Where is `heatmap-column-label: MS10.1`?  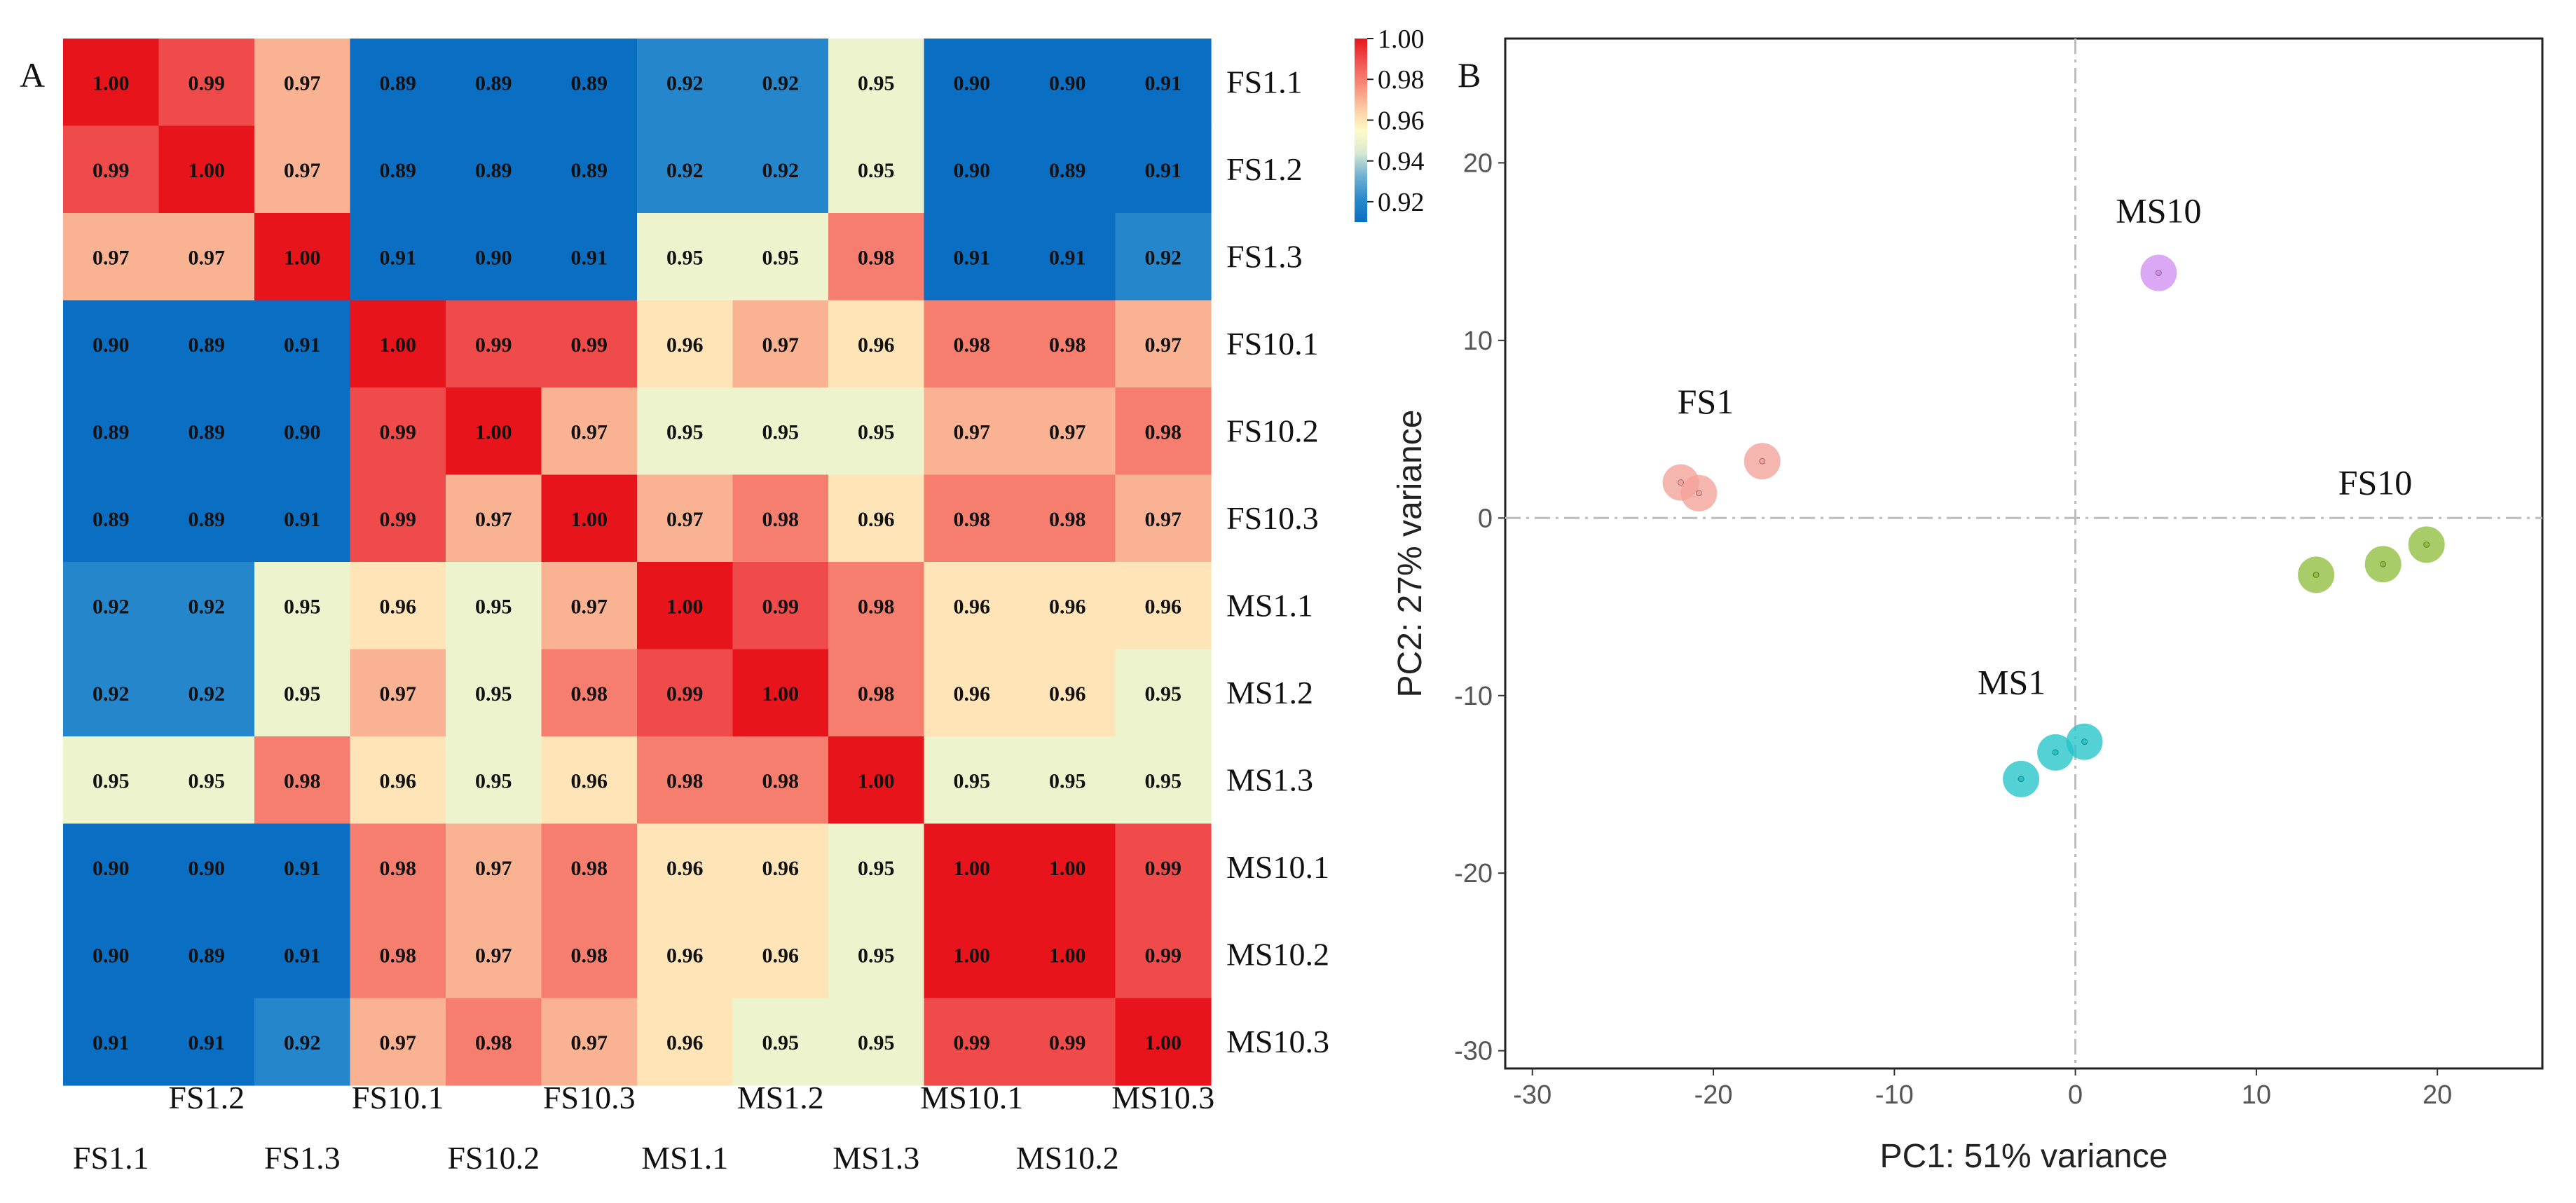
heatmap-column-label: MS10.1 is located at coordinates (972, 1098).